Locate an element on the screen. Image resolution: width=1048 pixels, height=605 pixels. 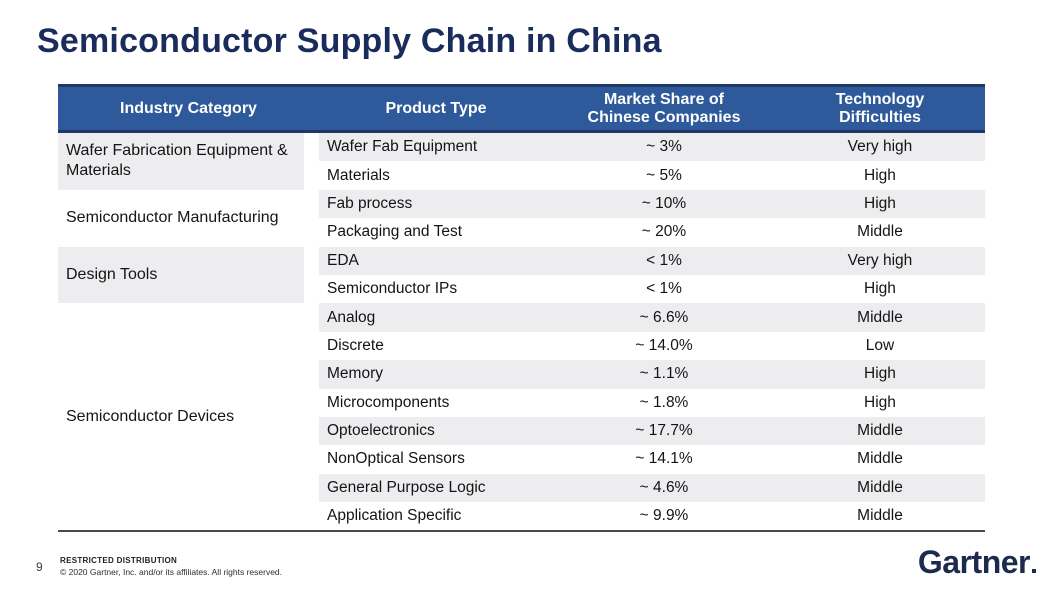
industry-category-cell: Semiconductor Devices is located at coordinates (150, 416).